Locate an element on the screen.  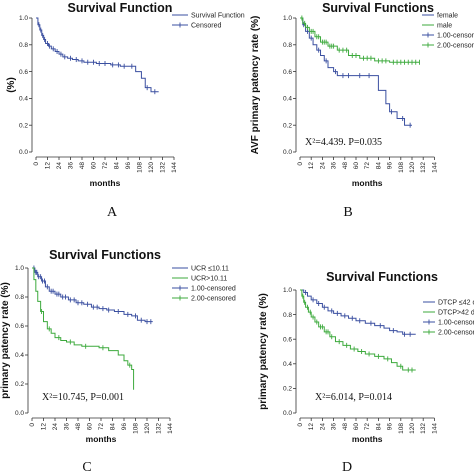
panel-letter: A is located at coordinates (112, 212).